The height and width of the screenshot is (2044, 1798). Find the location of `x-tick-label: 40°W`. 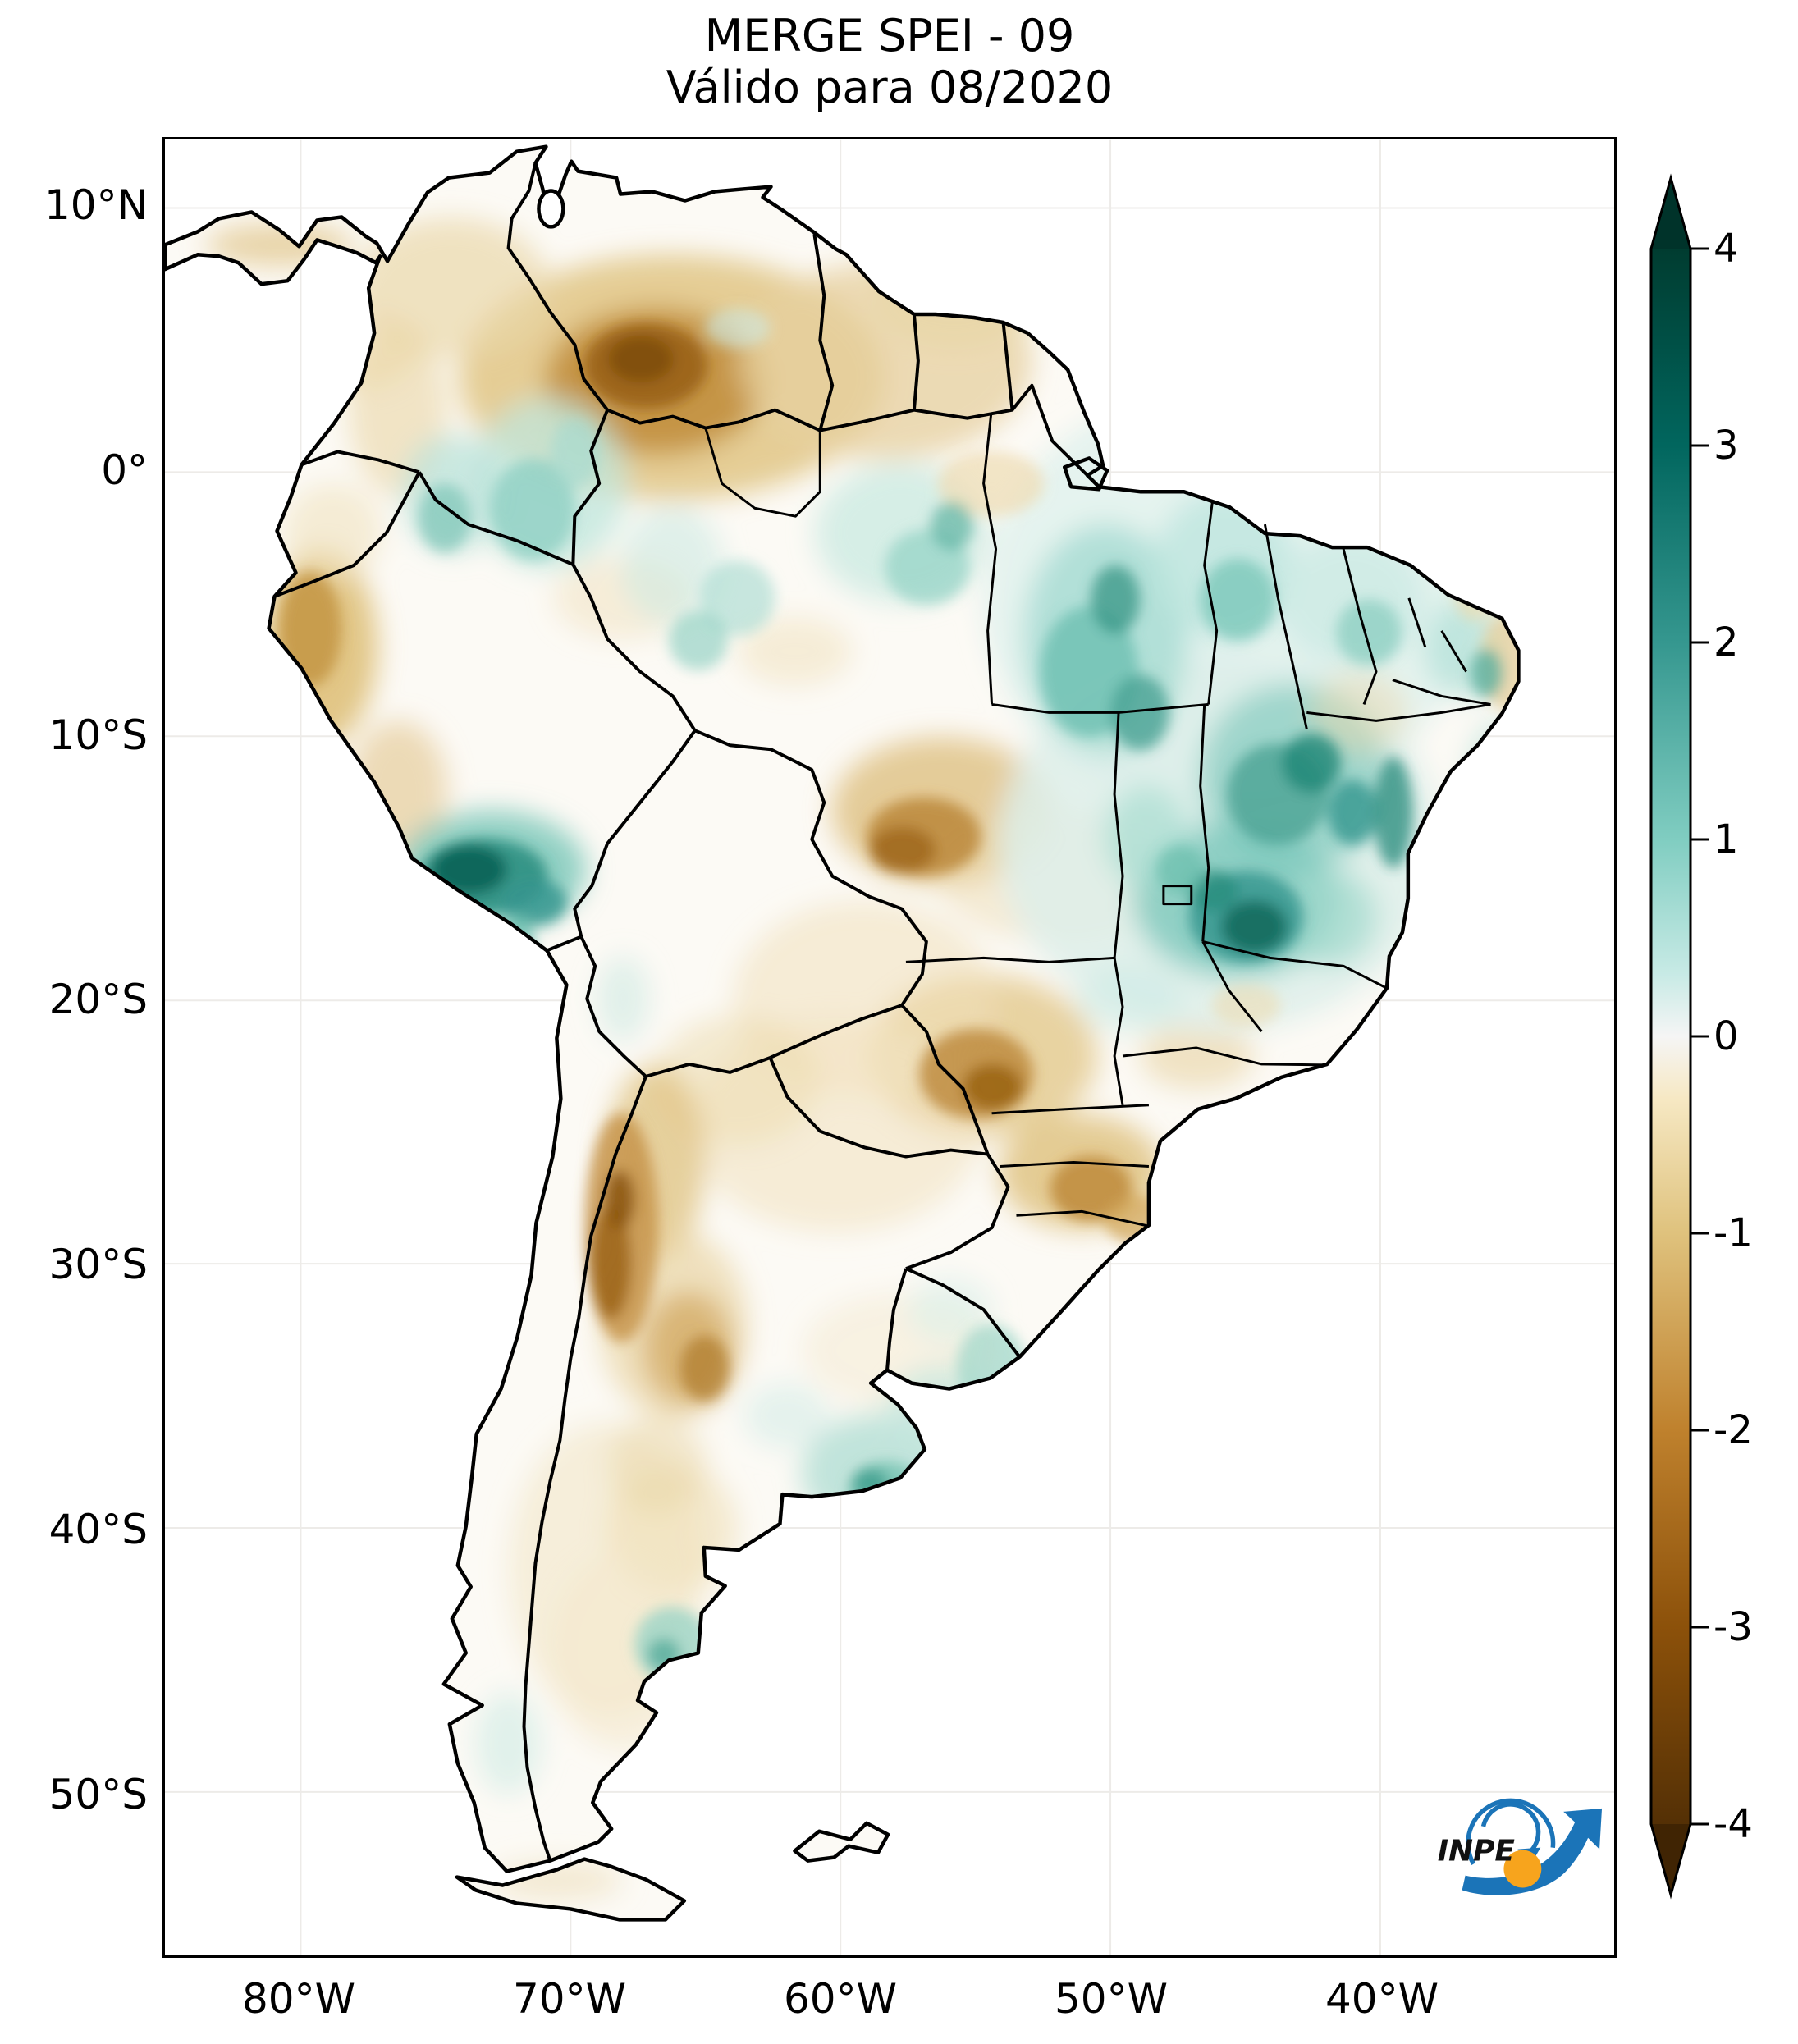

x-tick-label: 40°W is located at coordinates (1381, 1999).